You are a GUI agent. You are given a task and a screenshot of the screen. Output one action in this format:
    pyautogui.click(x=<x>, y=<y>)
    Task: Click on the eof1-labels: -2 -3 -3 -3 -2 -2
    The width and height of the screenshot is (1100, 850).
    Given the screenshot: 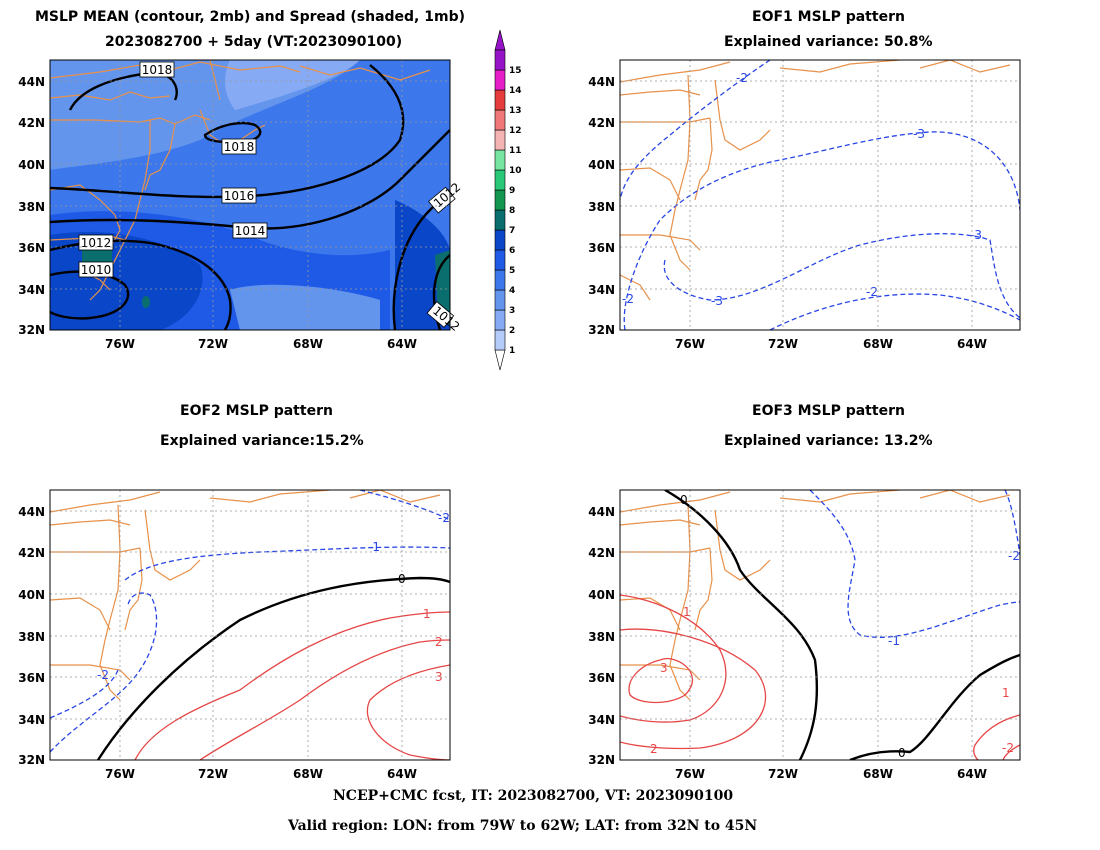 What is the action you would take?
    pyautogui.click(x=802, y=189)
    